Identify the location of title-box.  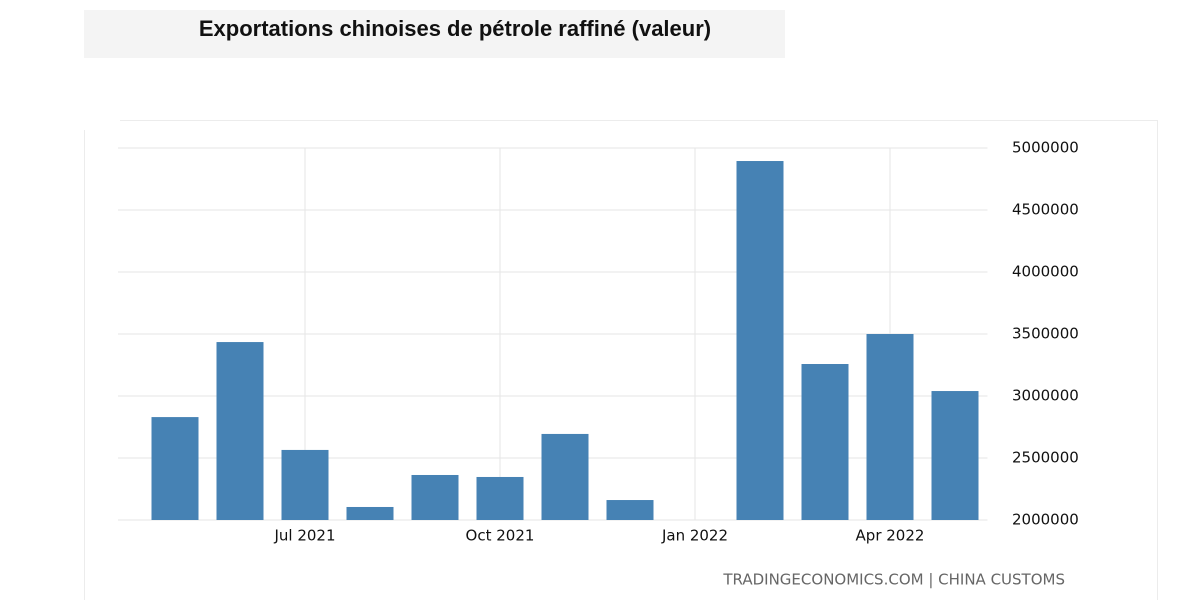
(434, 34).